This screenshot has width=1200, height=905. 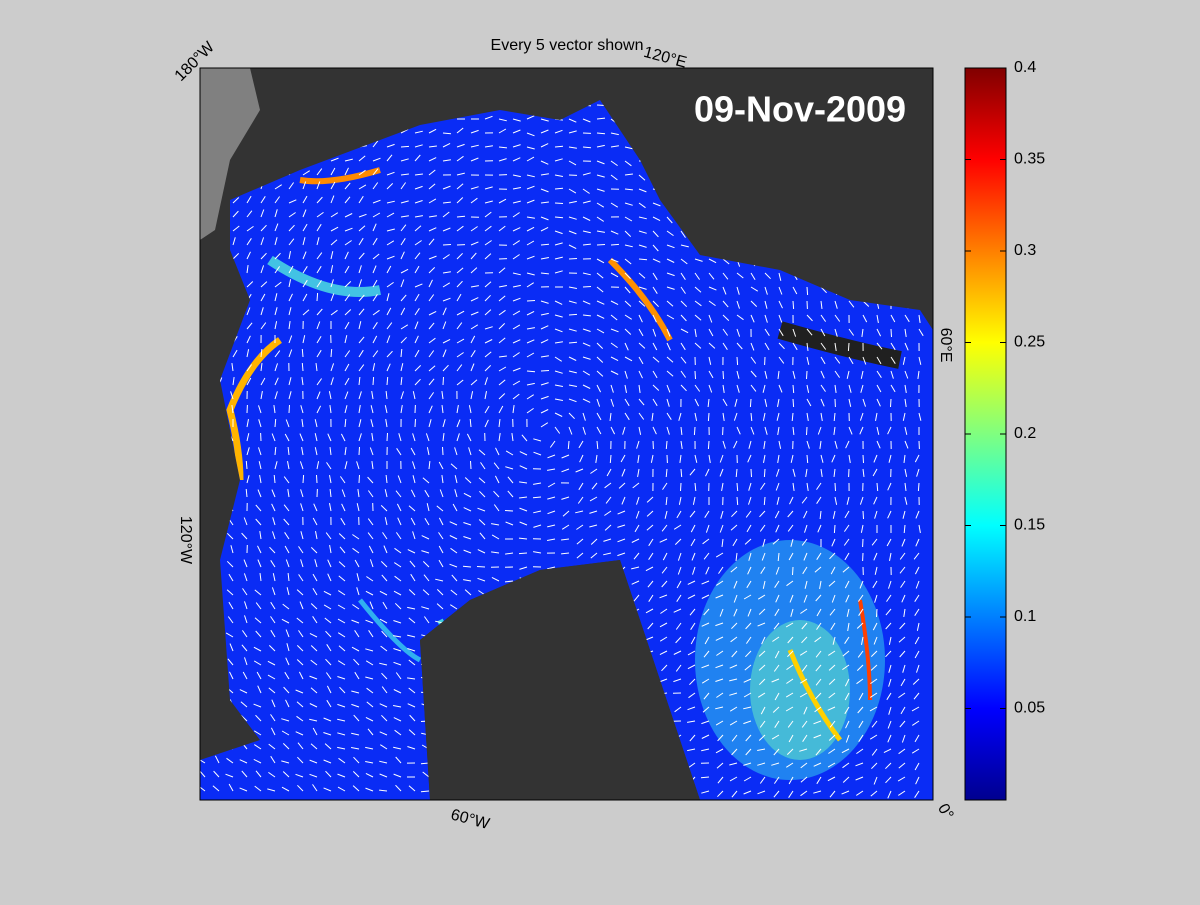 What do you see at coordinates (1029, 159) in the screenshot?
I see `tick-label: 0.35` at bounding box center [1029, 159].